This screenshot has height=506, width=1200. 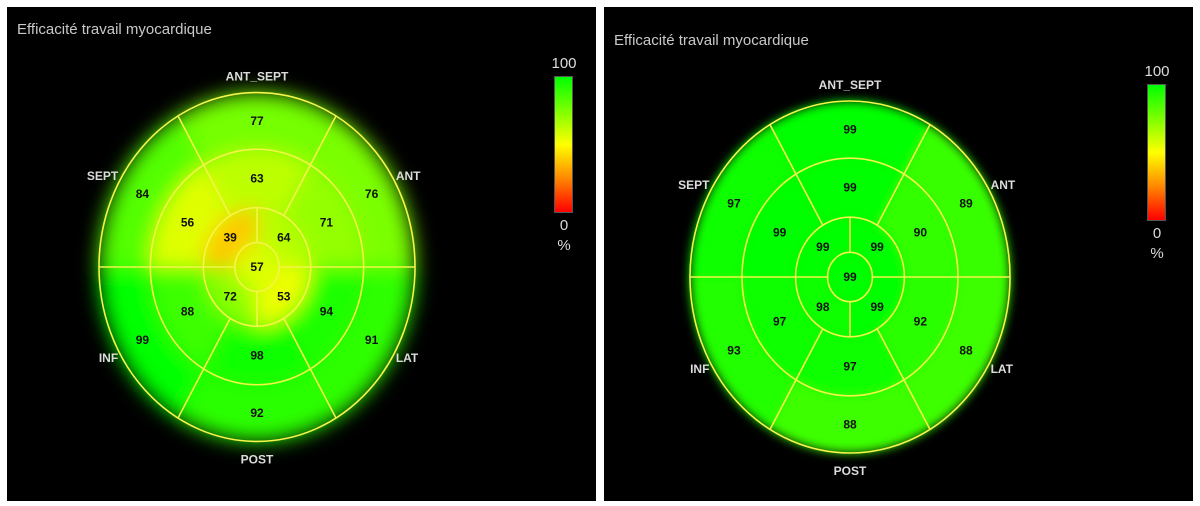 What do you see at coordinates (699, 369) in the screenshot?
I see `wall-label-inf: INF` at bounding box center [699, 369].